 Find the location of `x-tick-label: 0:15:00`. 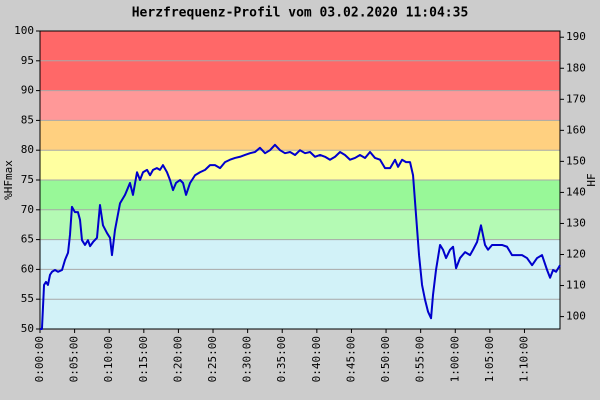

x-tick-label: 0:15:00 is located at coordinates (143, 359).